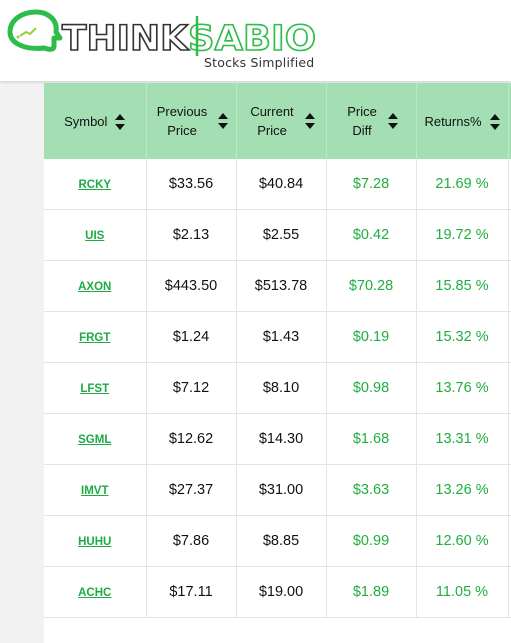  What do you see at coordinates (462, 439) in the screenshot?
I see `returns-cell: 13.31 %` at bounding box center [462, 439].